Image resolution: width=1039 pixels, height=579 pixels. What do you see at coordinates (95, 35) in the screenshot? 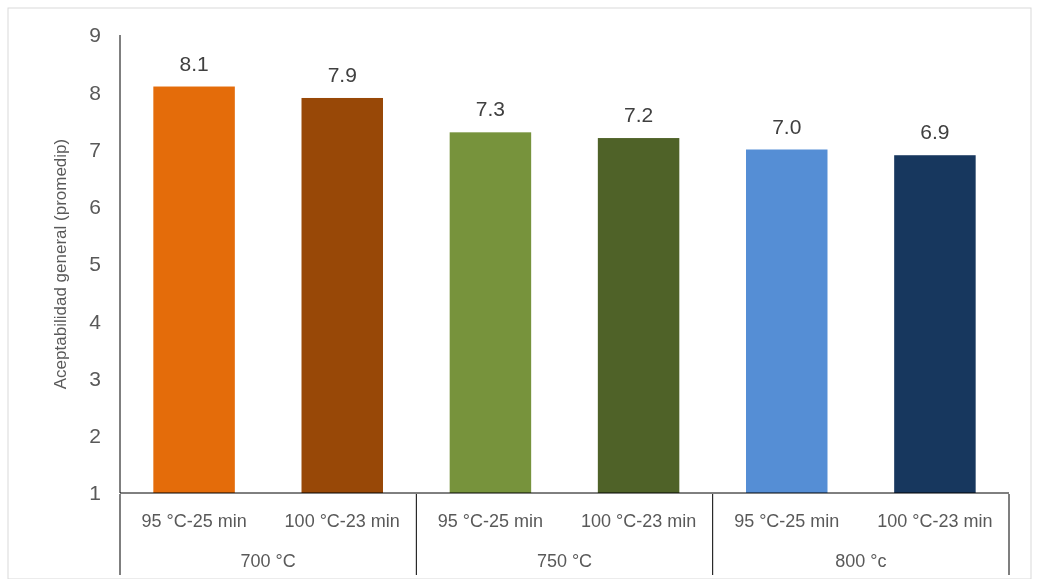
I see `y-tick-label: 9` at bounding box center [95, 35].